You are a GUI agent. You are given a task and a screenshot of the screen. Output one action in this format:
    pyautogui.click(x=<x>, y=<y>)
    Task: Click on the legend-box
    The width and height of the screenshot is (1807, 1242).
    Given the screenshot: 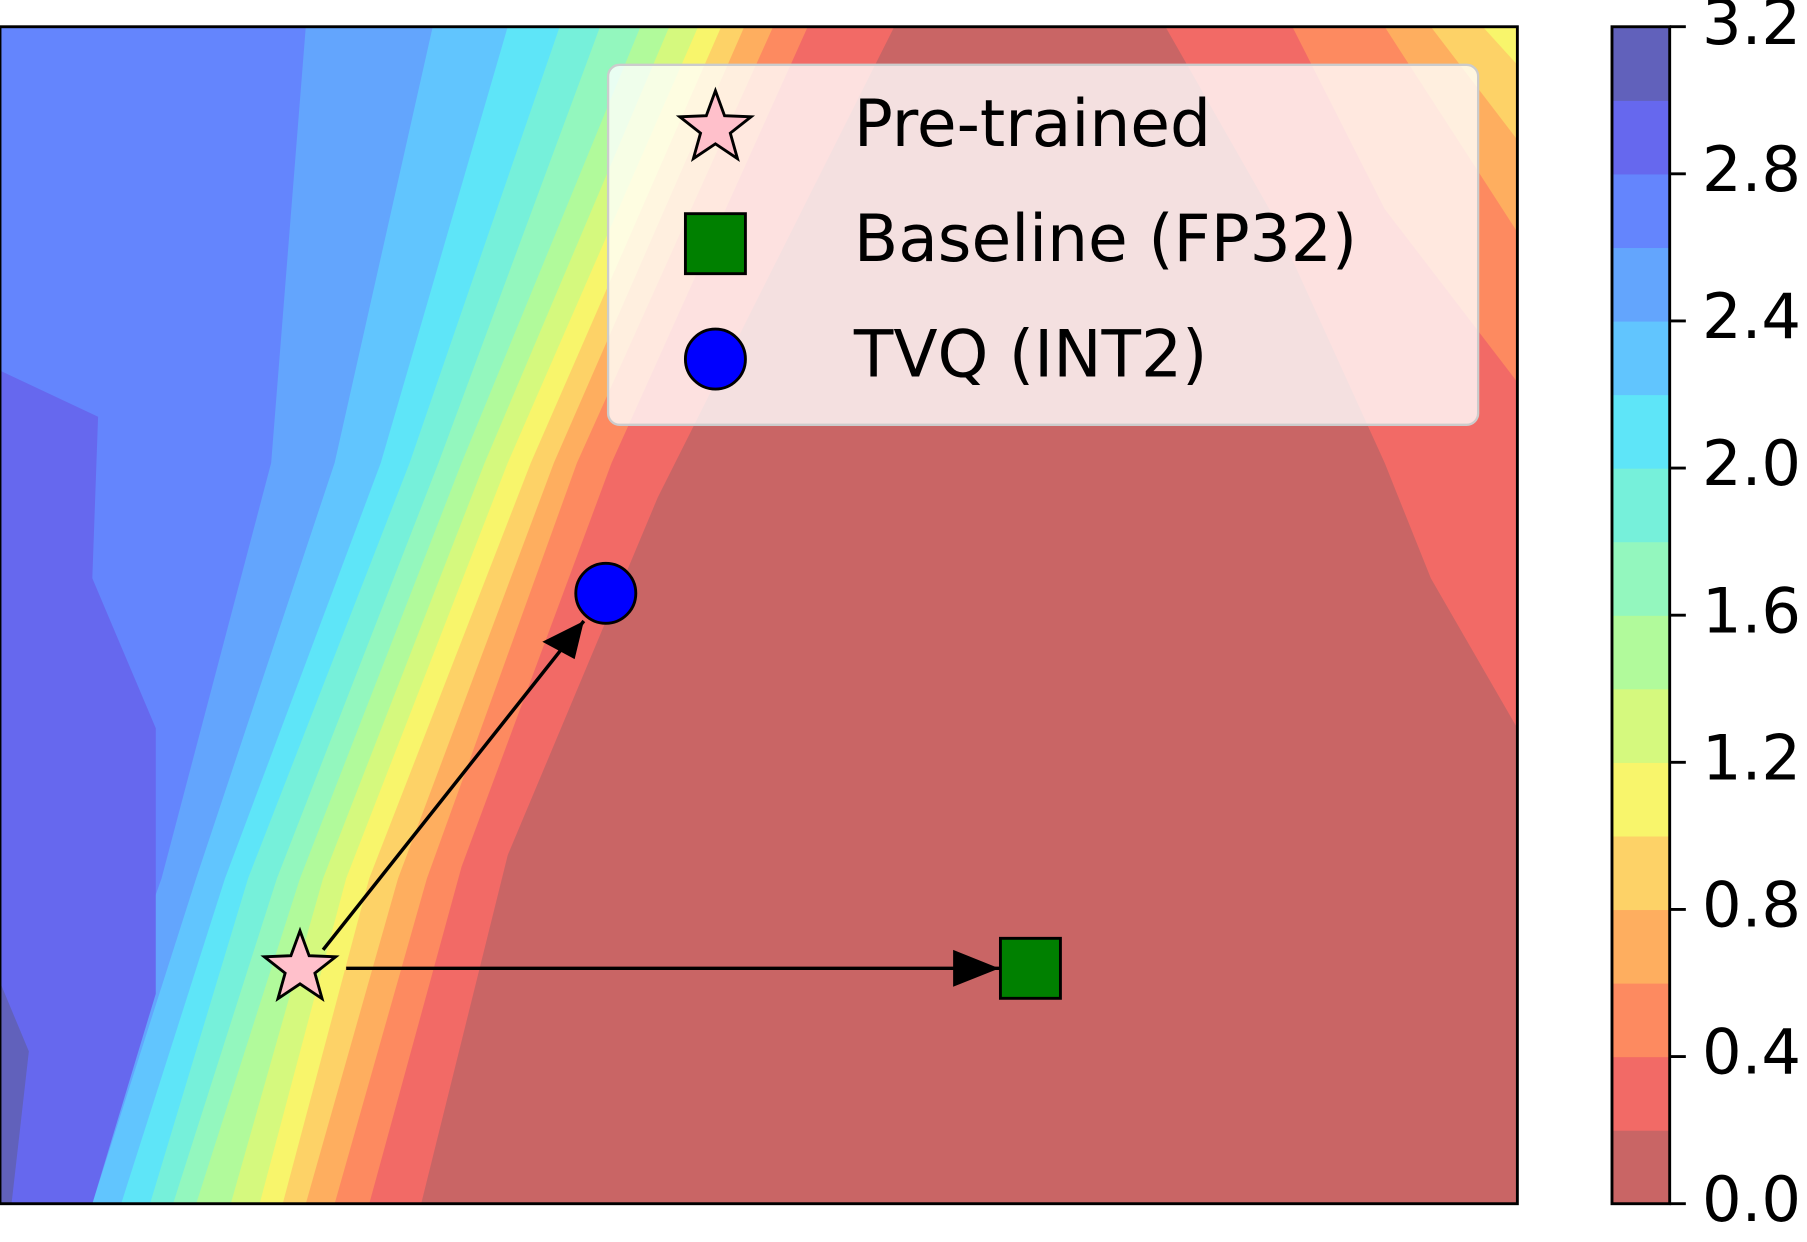 What is the action you would take?
    pyautogui.click(x=1043, y=244)
    